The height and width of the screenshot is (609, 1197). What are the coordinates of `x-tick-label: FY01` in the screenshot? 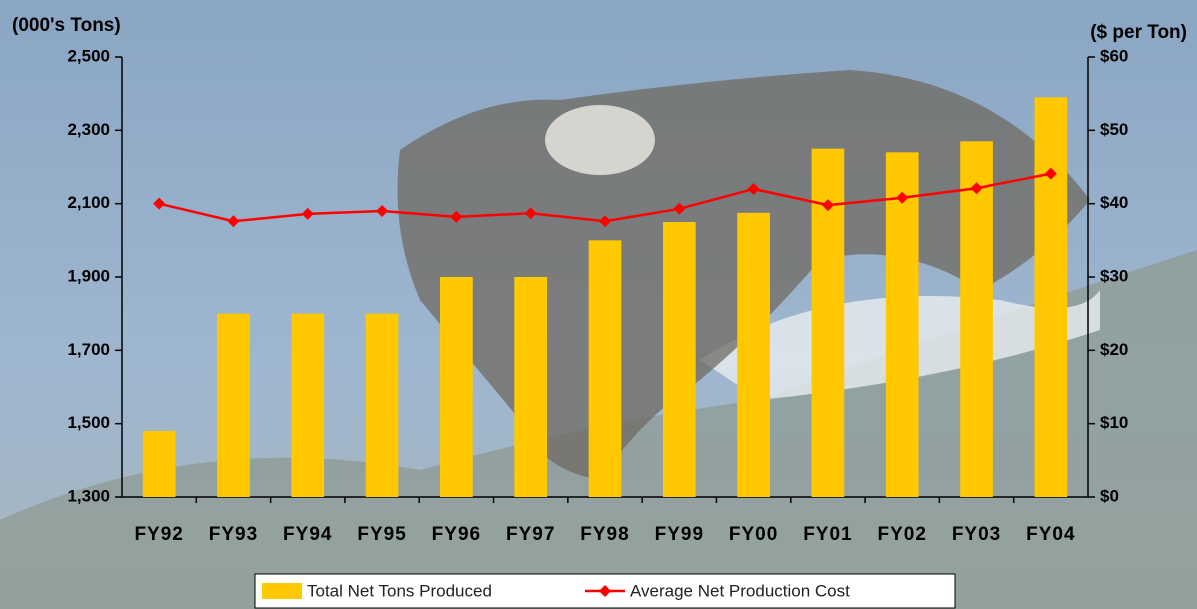 It's located at (827, 534).